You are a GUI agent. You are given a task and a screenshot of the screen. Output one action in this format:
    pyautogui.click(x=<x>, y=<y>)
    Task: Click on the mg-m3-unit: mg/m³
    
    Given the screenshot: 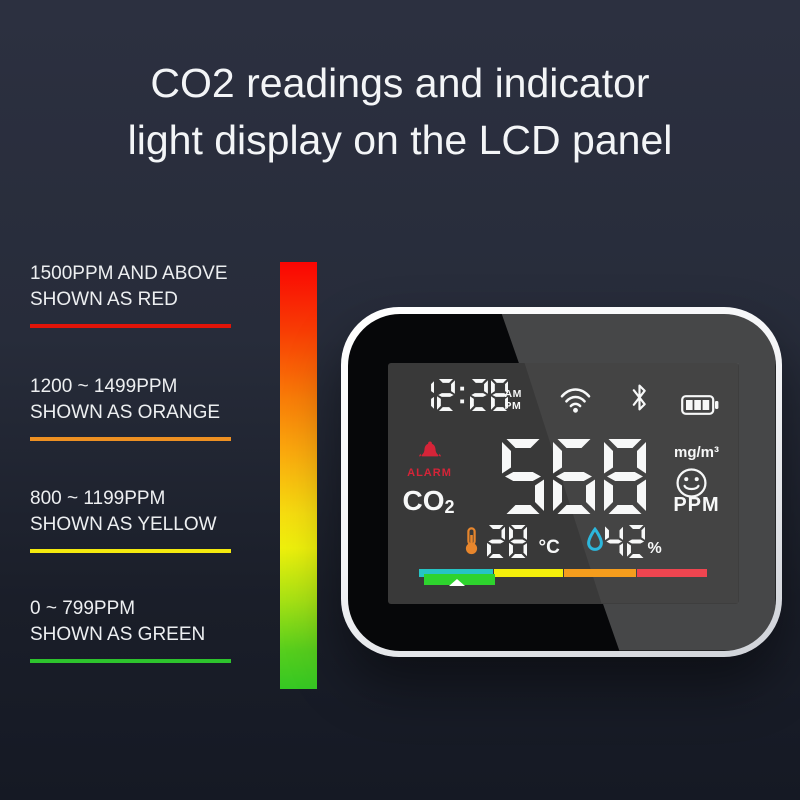 What is the action you would take?
    pyautogui.click(x=696, y=452)
    